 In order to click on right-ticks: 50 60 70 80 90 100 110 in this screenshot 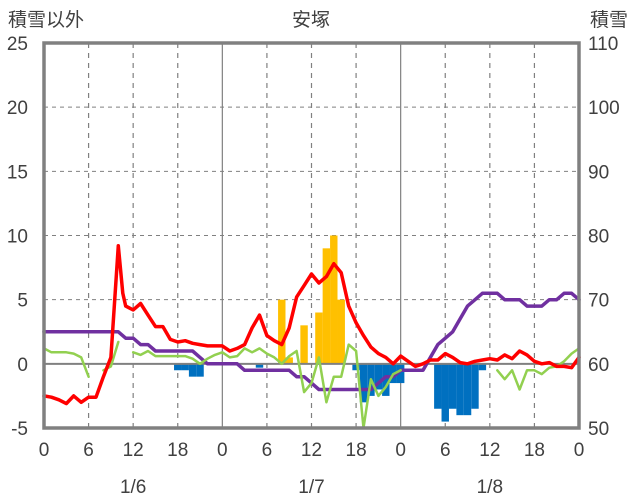, I will do `click(604, 237)`.